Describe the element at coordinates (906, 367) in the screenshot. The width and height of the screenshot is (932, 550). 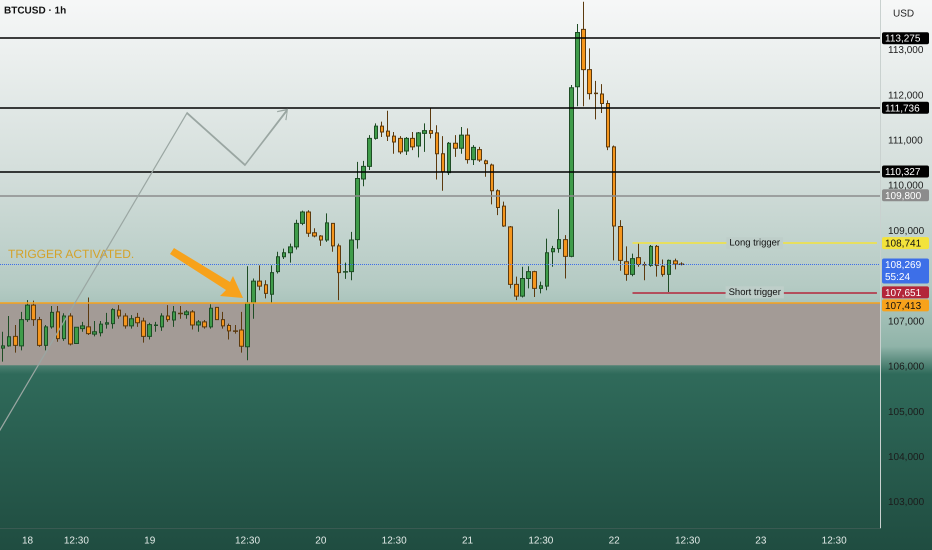
I see `y-tick-label: 106,000` at that location.